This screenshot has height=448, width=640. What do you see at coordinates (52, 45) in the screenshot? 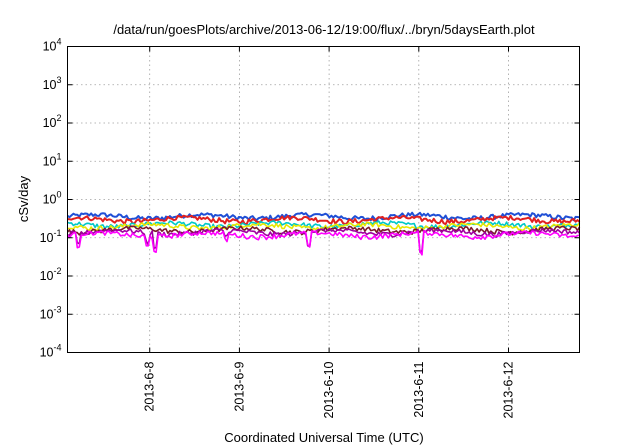
I see `y-tick-label: 10⁴` at bounding box center [52, 45].